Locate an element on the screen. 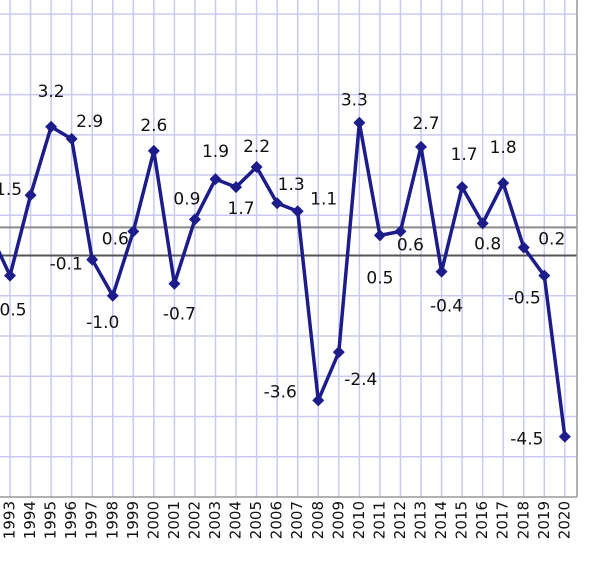 The height and width of the screenshot is (580, 590). data-label: 0.9 is located at coordinates (186, 199).